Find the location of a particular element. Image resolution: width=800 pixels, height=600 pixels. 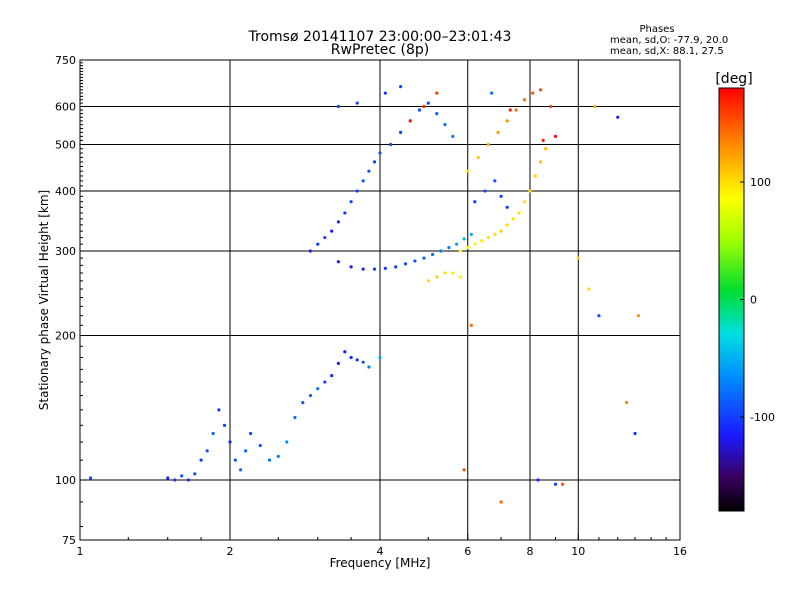

y-tick-label: 500 is located at coordinates (65, 145).